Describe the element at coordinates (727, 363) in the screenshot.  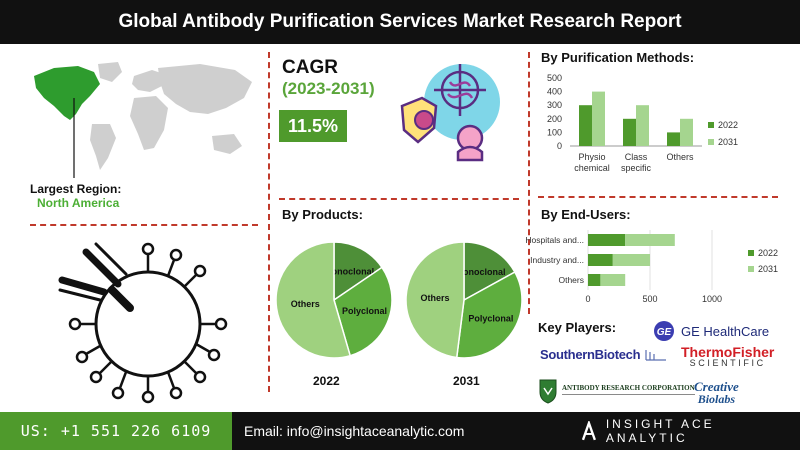
I see `thermofisher-scientific-text: SCIENTIFIC` at that location.